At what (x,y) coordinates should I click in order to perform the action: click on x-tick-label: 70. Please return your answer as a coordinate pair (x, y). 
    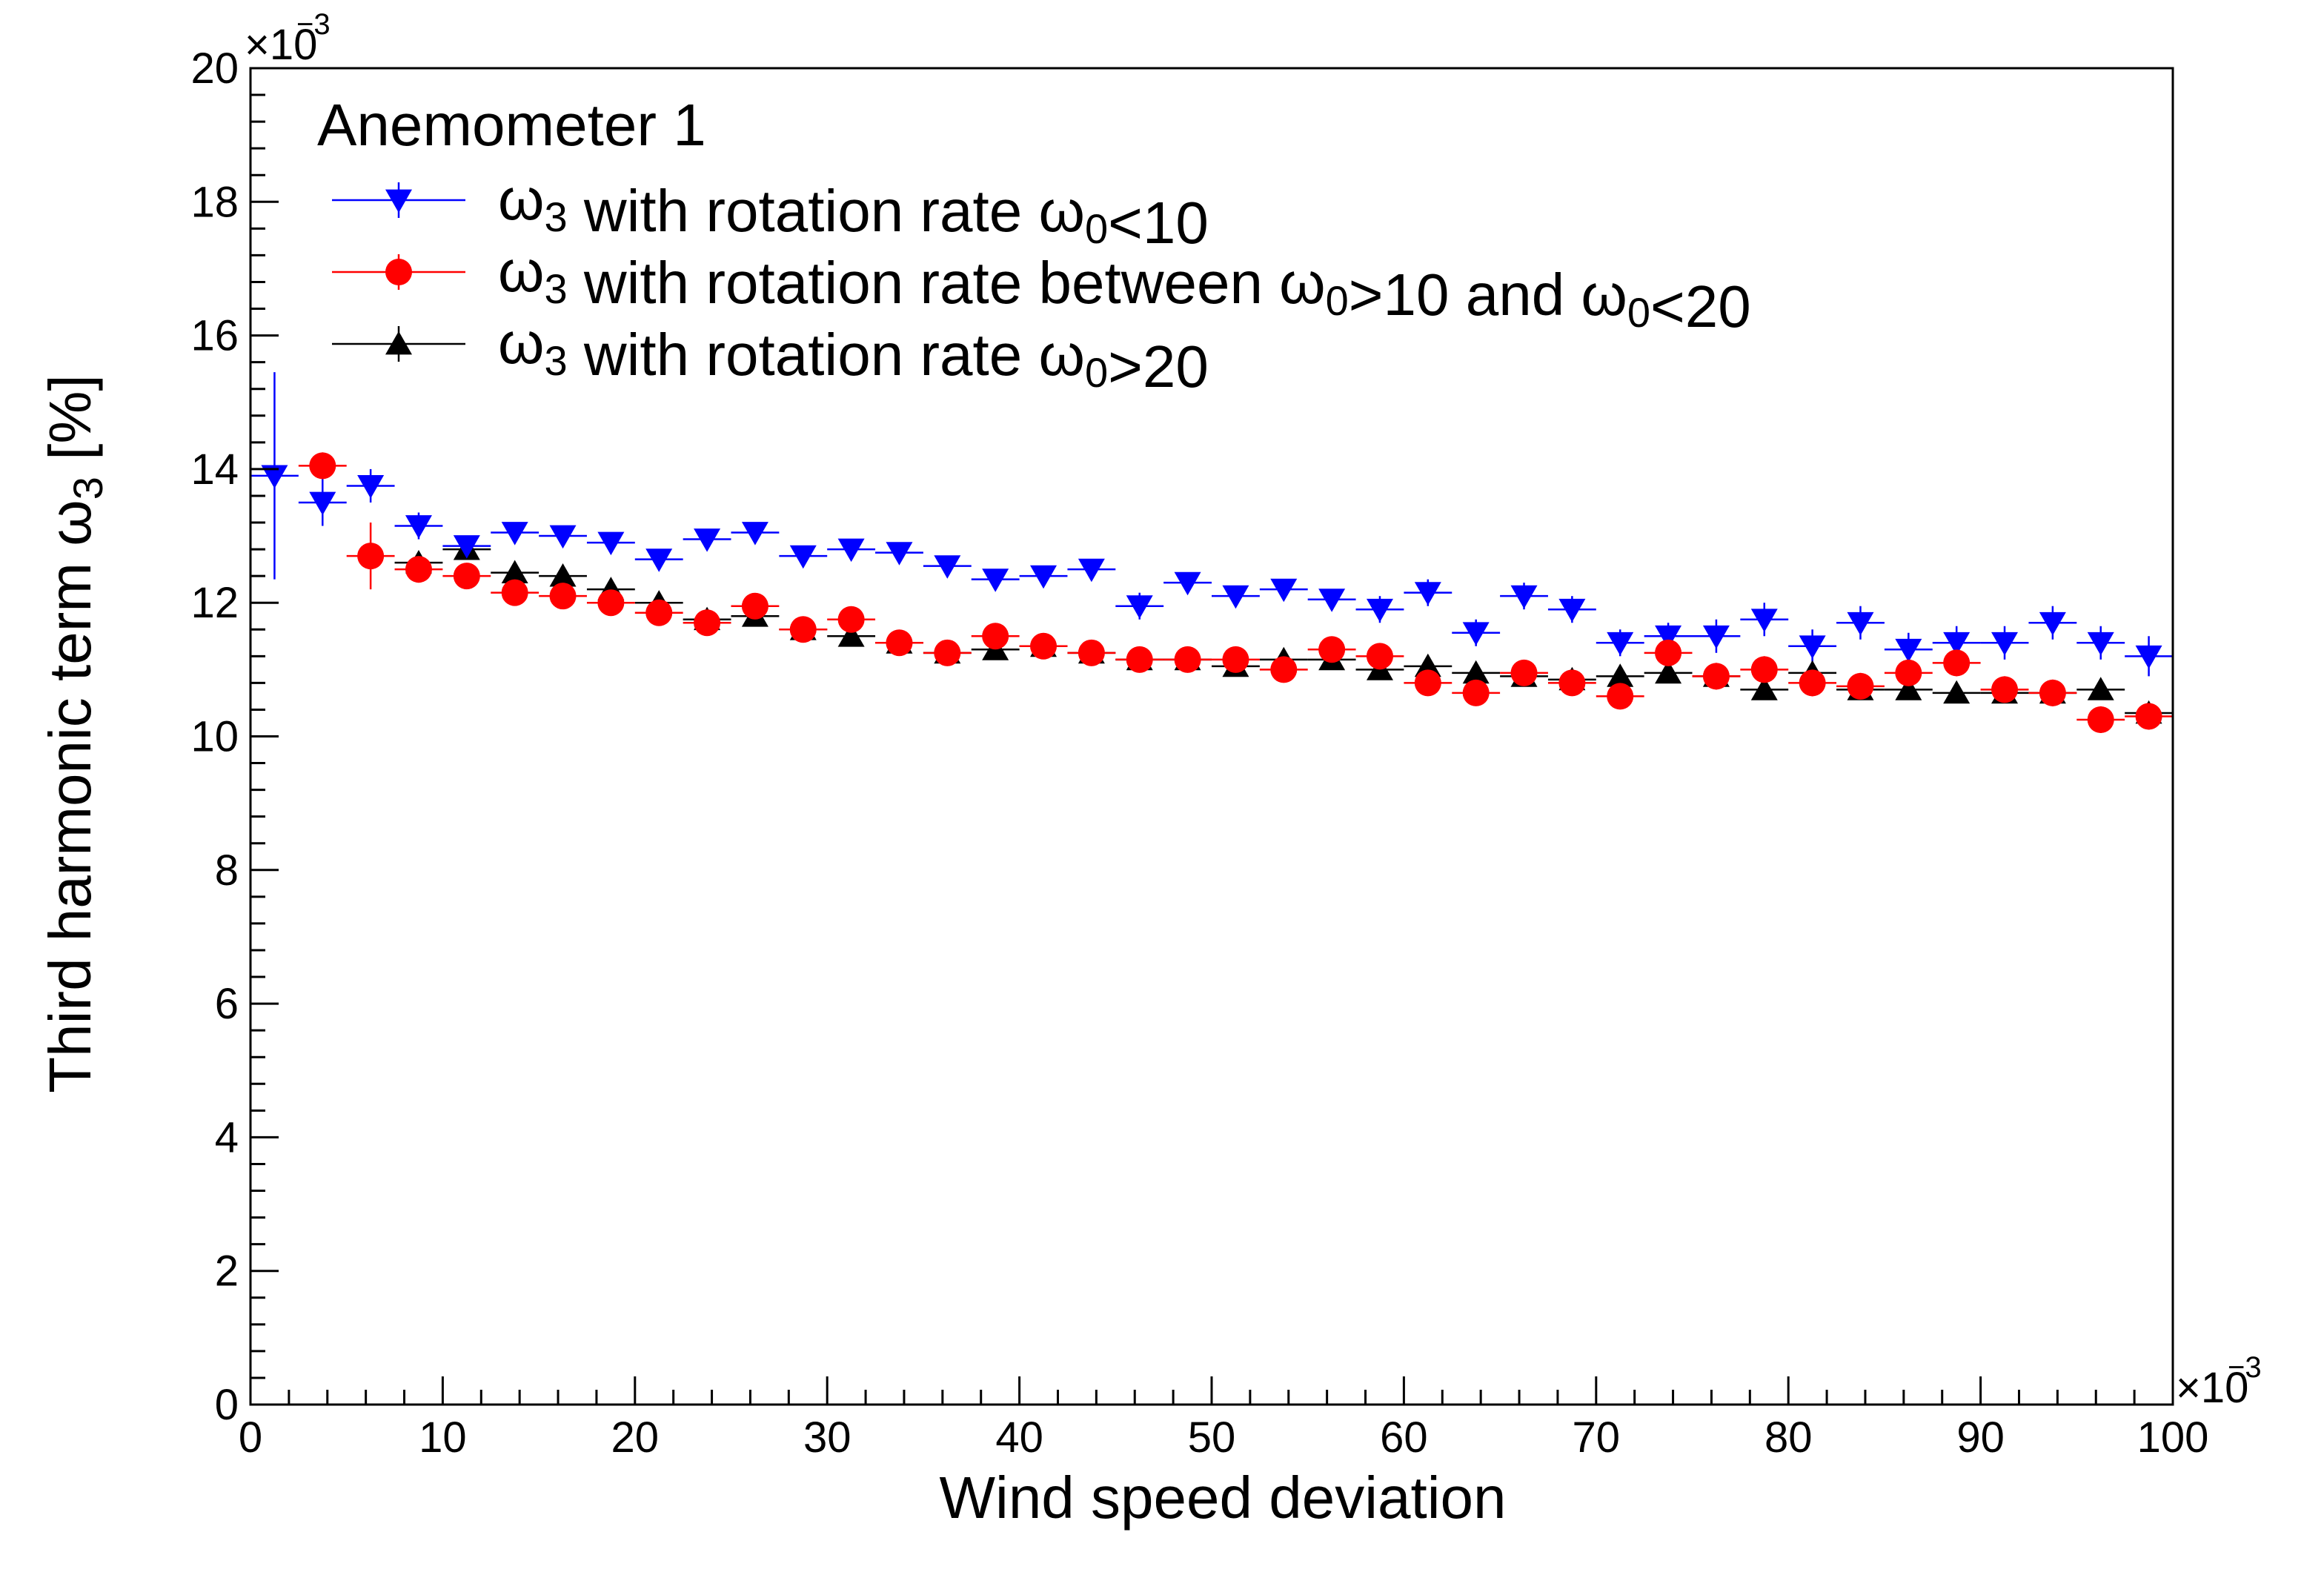
    Looking at the image, I should click on (1597, 1438).